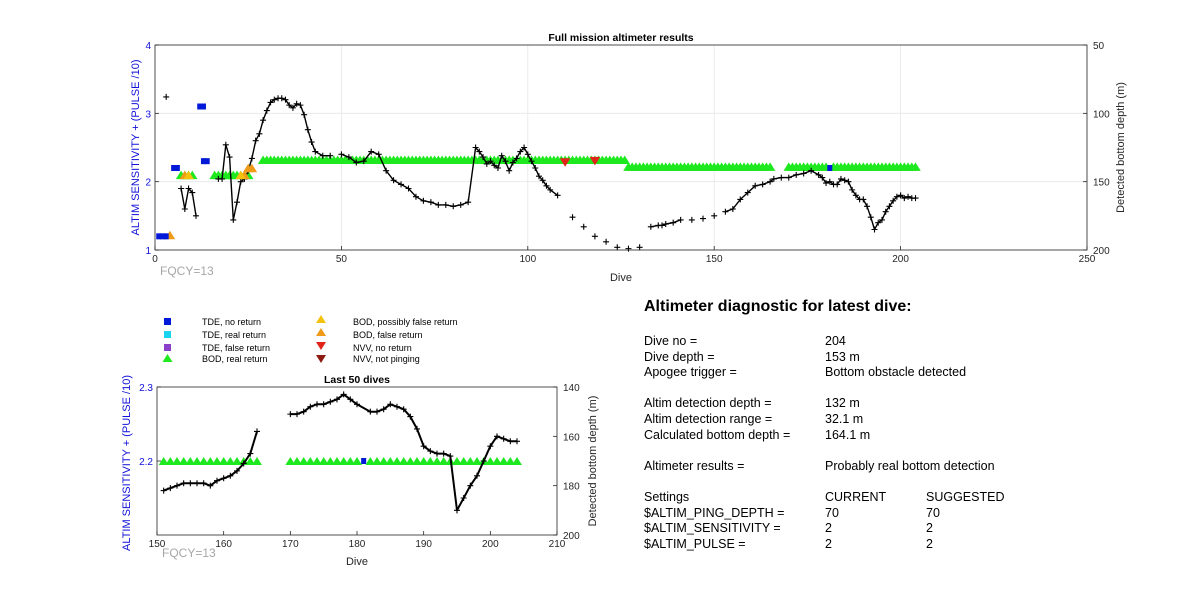 The width and height of the screenshot is (1200, 601). I want to click on y-right-tick-label: 150, so click(1101, 183).